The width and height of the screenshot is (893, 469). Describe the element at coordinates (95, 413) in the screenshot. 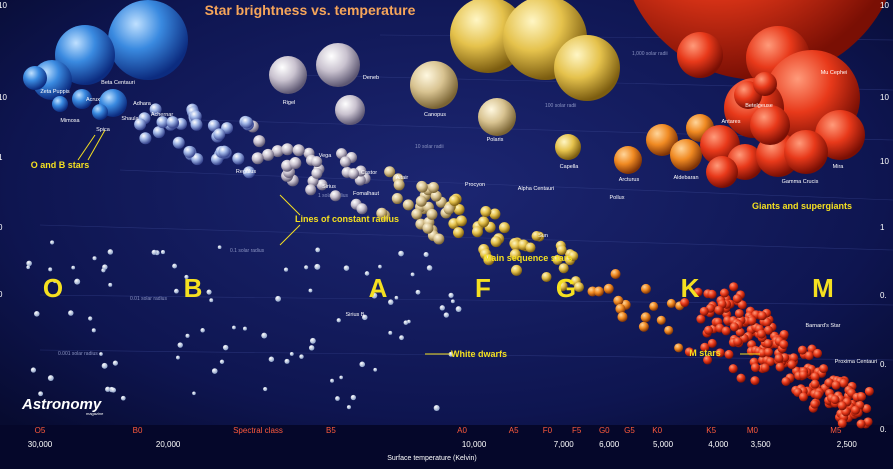

I see `brand-logo-sub: magazine` at that location.